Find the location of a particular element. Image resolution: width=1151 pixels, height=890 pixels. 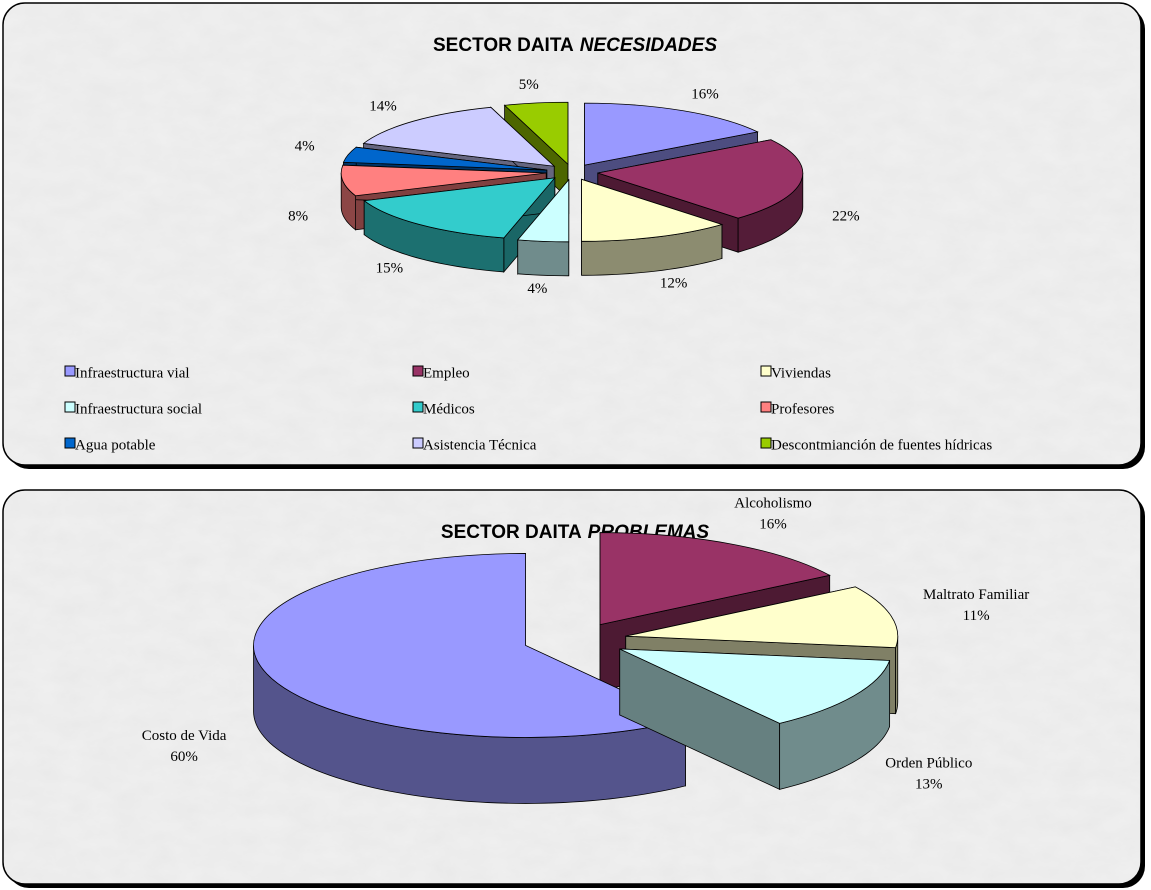

legend-label: Médicos is located at coordinates (449, 409).